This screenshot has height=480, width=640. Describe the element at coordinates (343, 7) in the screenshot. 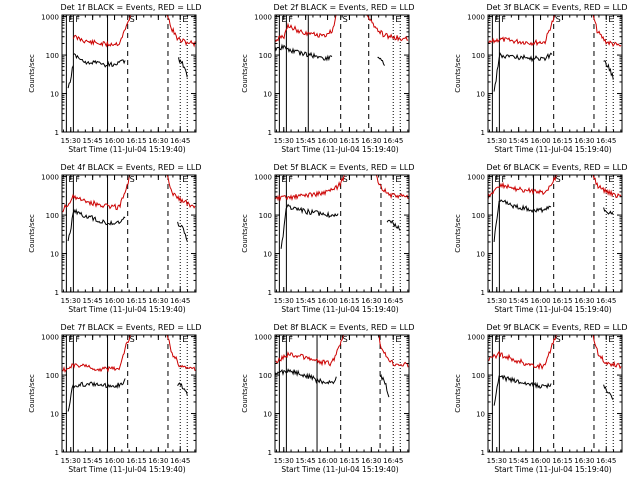

I see `chart-title: Det 2f BLACK = Events, RED = LLD` at that location.